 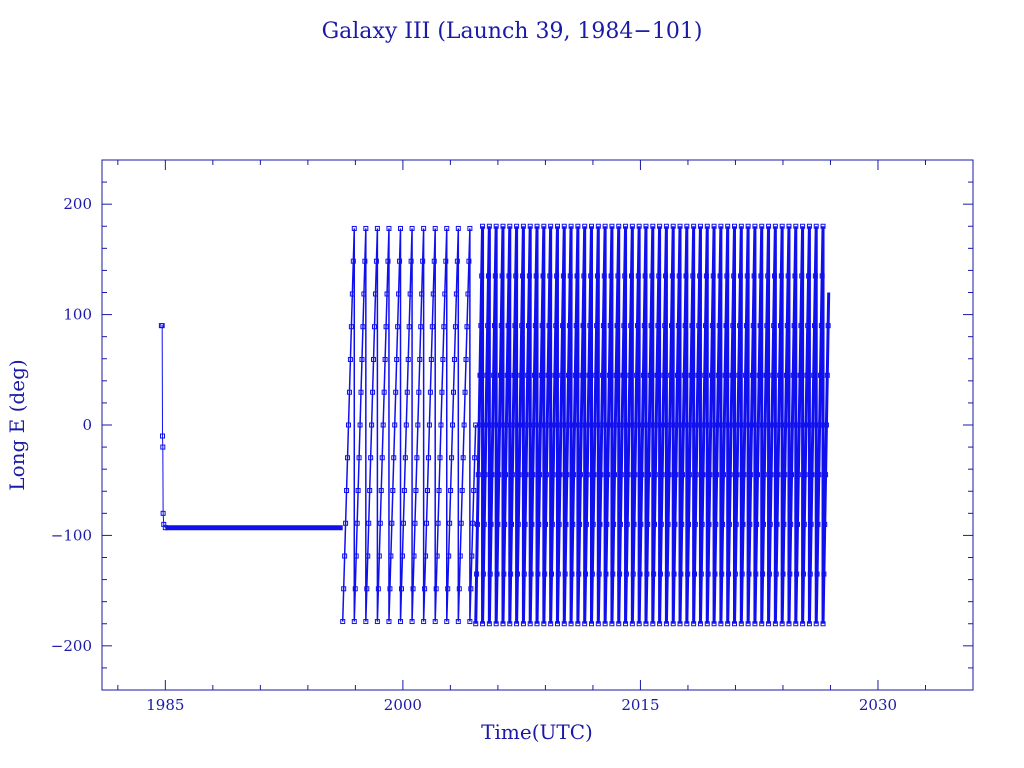 What do you see at coordinates (87, 425) in the screenshot?
I see `y-tick-label: 0` at bounding box center [87, 425].